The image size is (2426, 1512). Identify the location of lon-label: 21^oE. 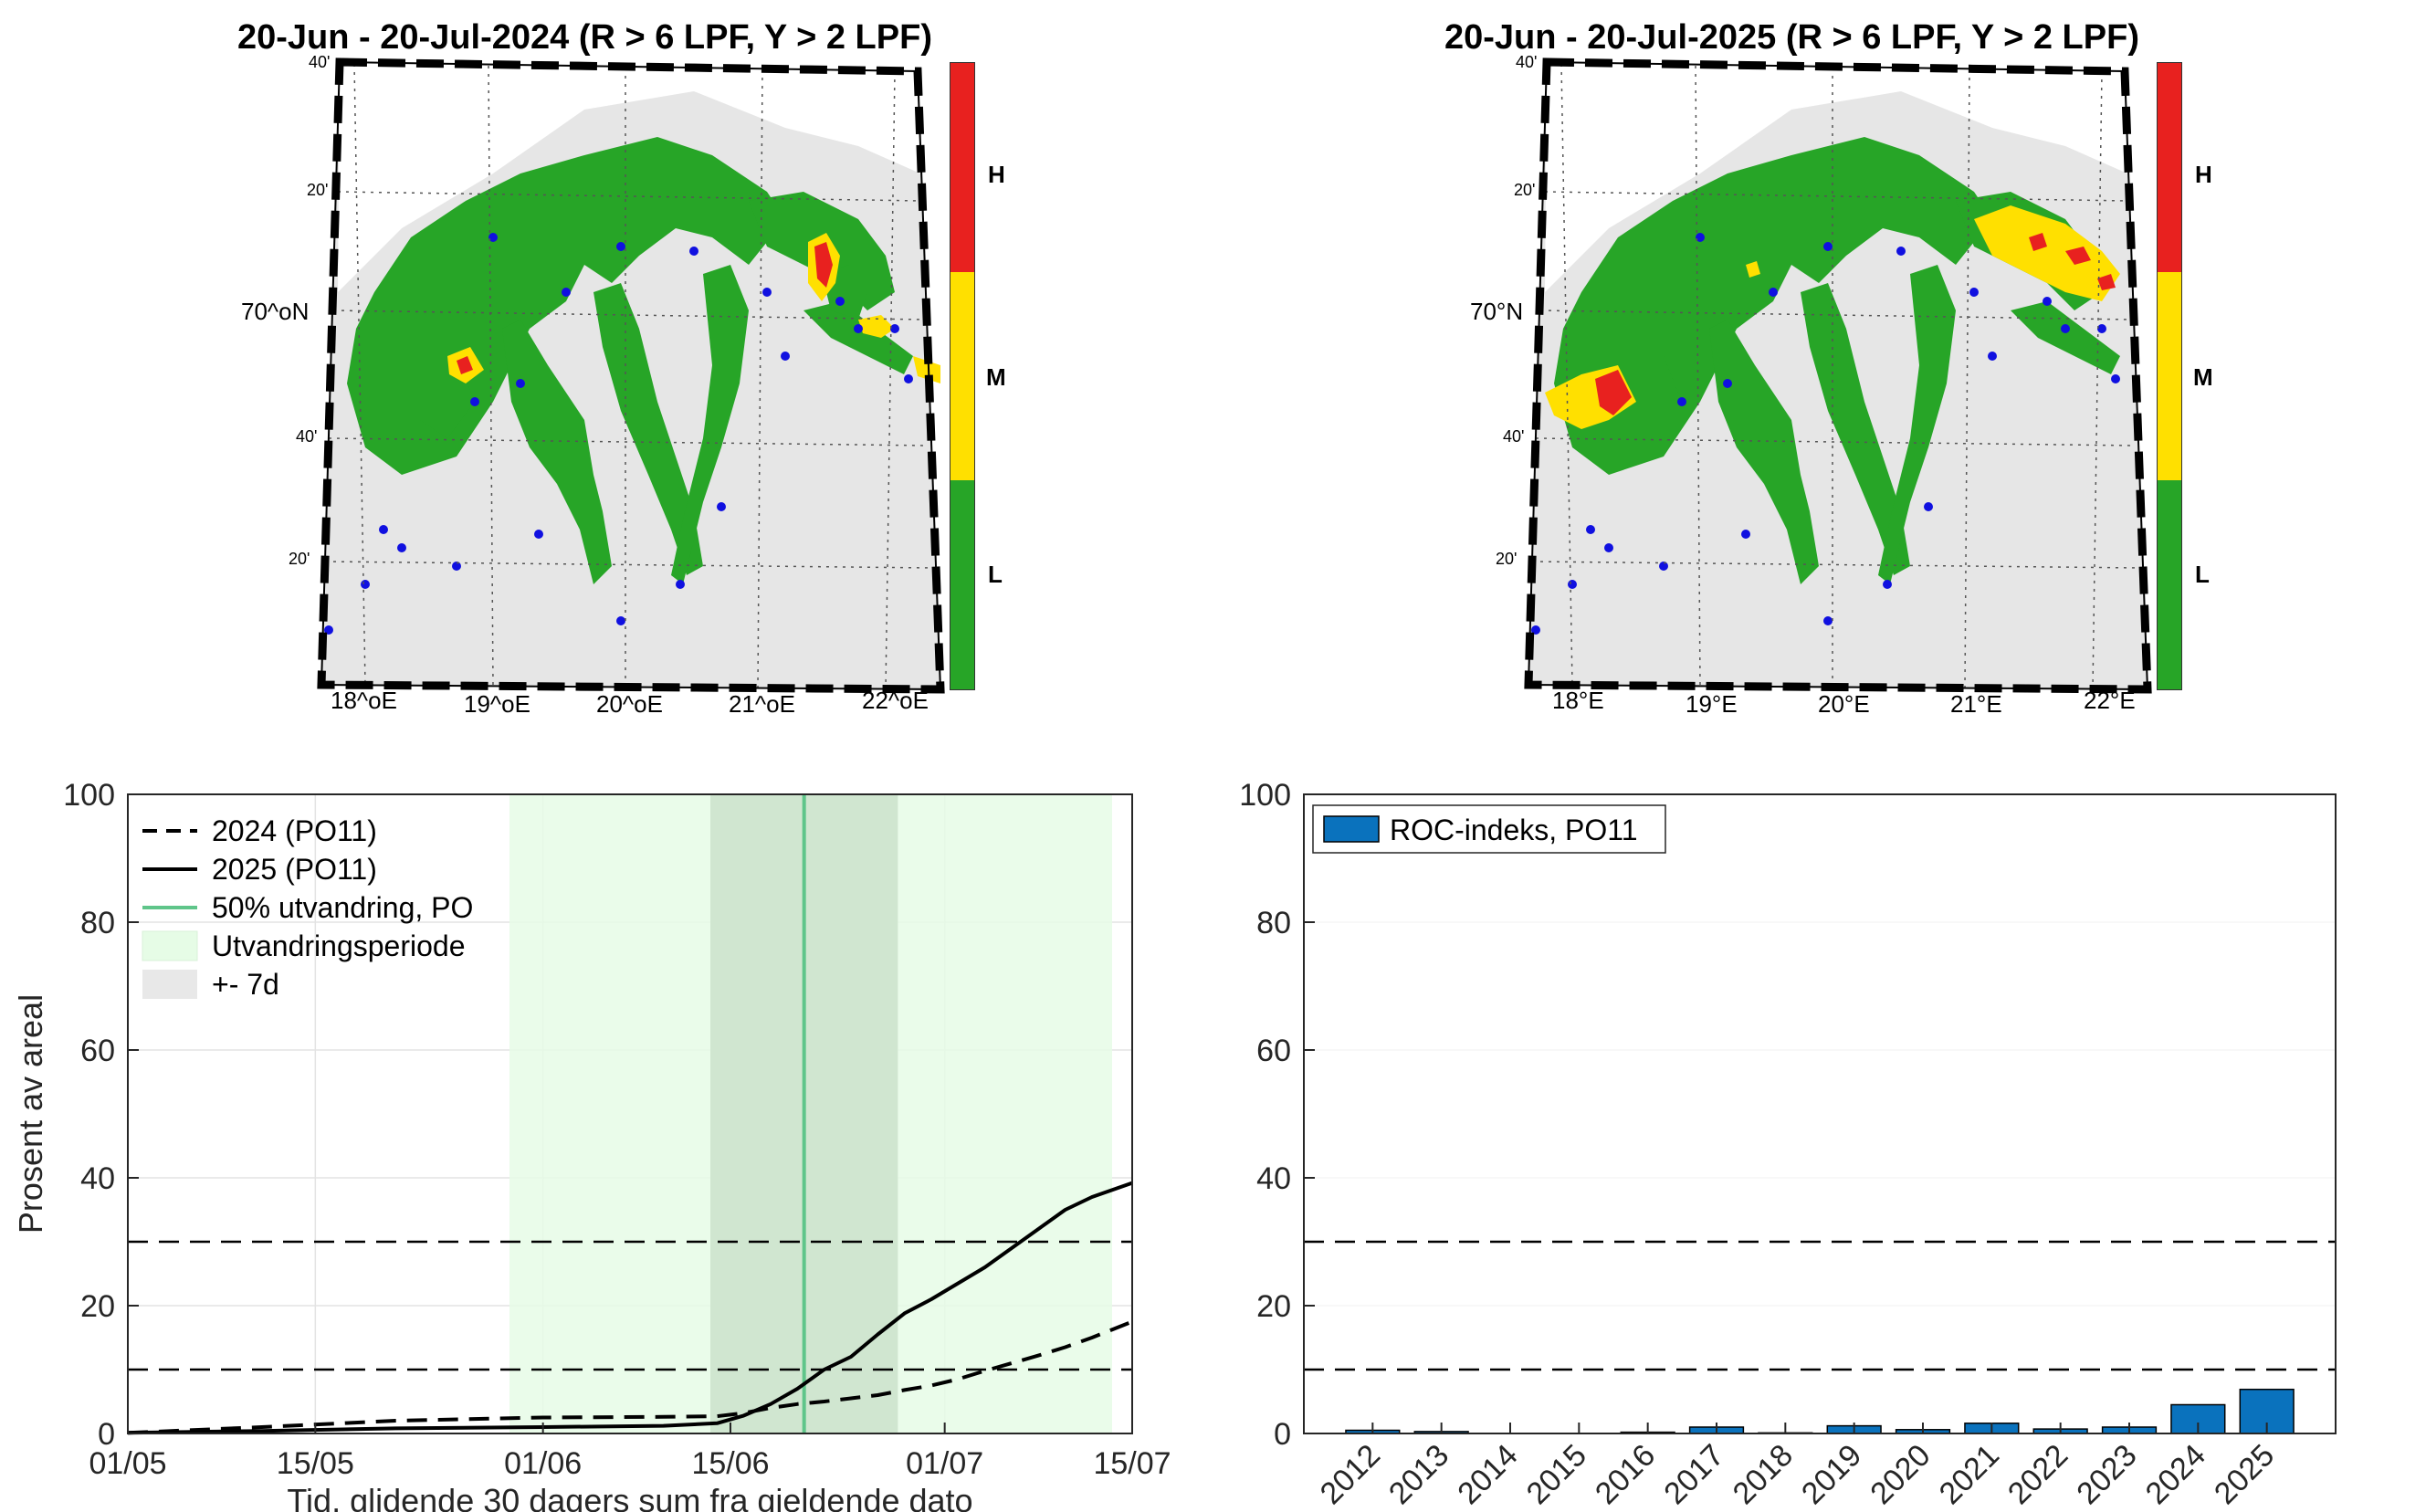
(762, 704).